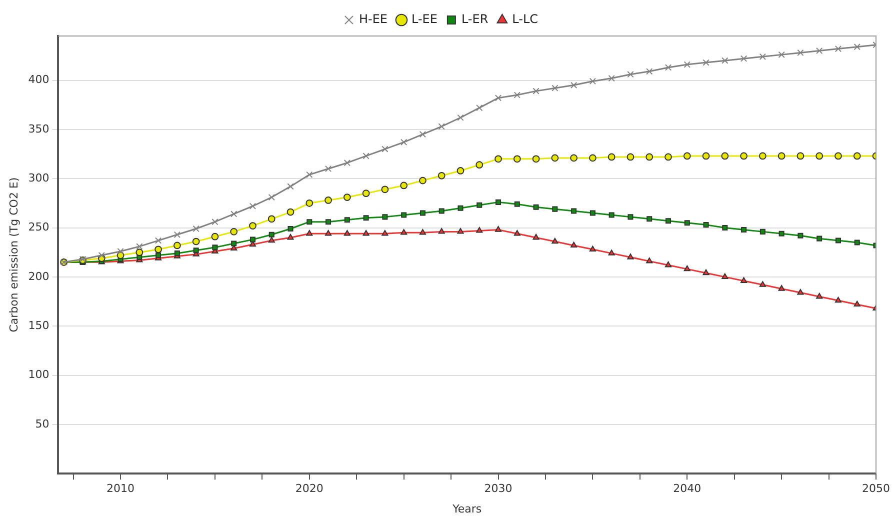 Image resolution: width=893 pixels, height=522 pixels. I want to click on y-tick-label: 150, so click(39, 325).